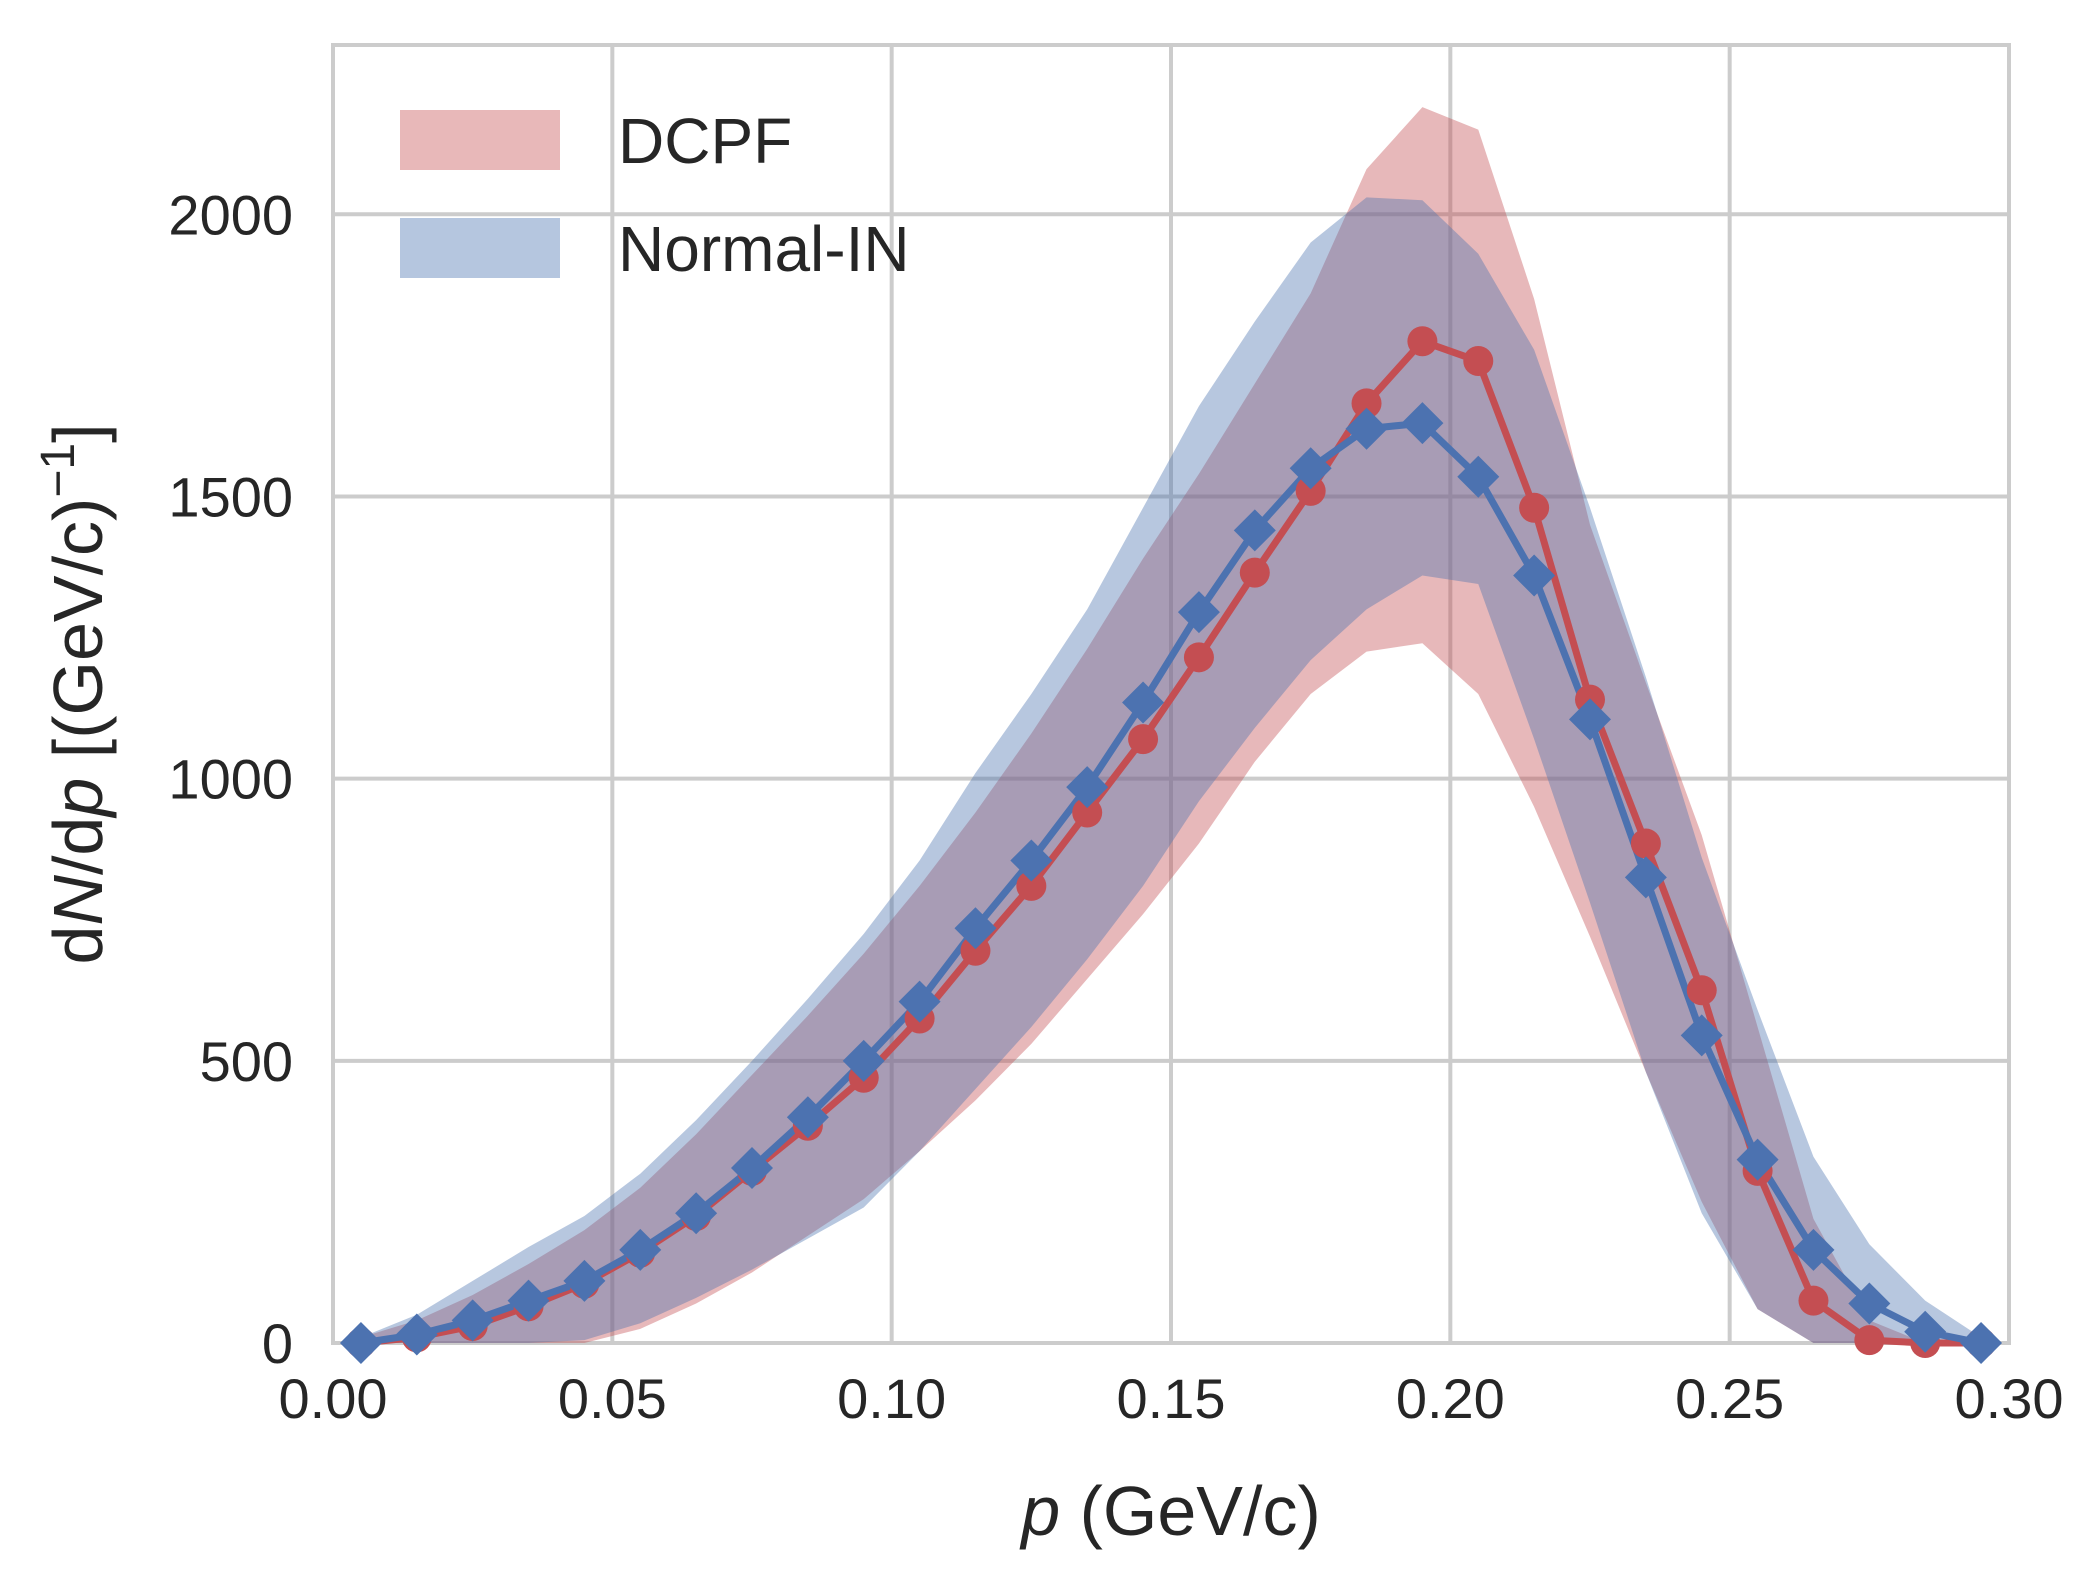 This screenshot has height=1576, width=2095. I want to click on legend: DCPF Normal-IN, so click(655, 195).